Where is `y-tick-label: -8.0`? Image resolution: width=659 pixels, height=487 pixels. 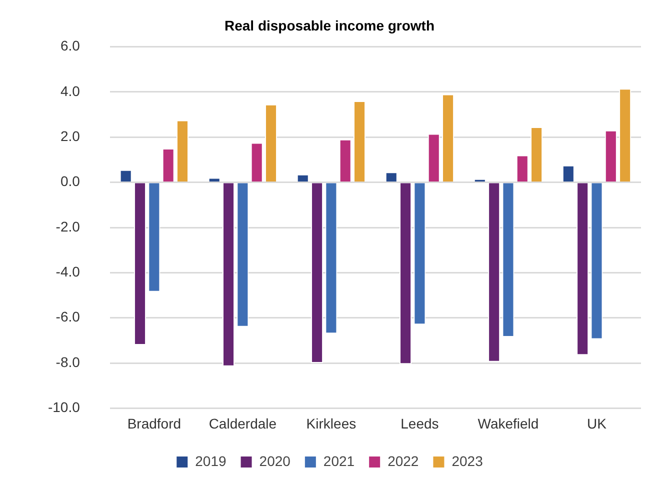
y-tick-label: -8.0 is located at coordinates (68, 362).